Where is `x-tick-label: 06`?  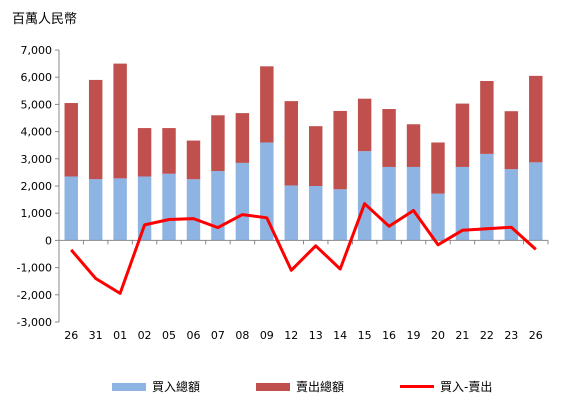 x-tick-label: 06 is located at coordinates (193, 335).